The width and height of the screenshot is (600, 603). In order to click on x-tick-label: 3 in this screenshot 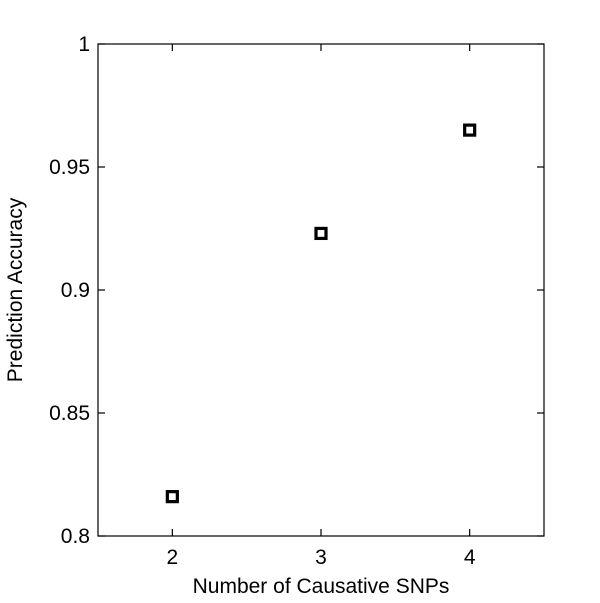, I will do `click(321, 557)`.